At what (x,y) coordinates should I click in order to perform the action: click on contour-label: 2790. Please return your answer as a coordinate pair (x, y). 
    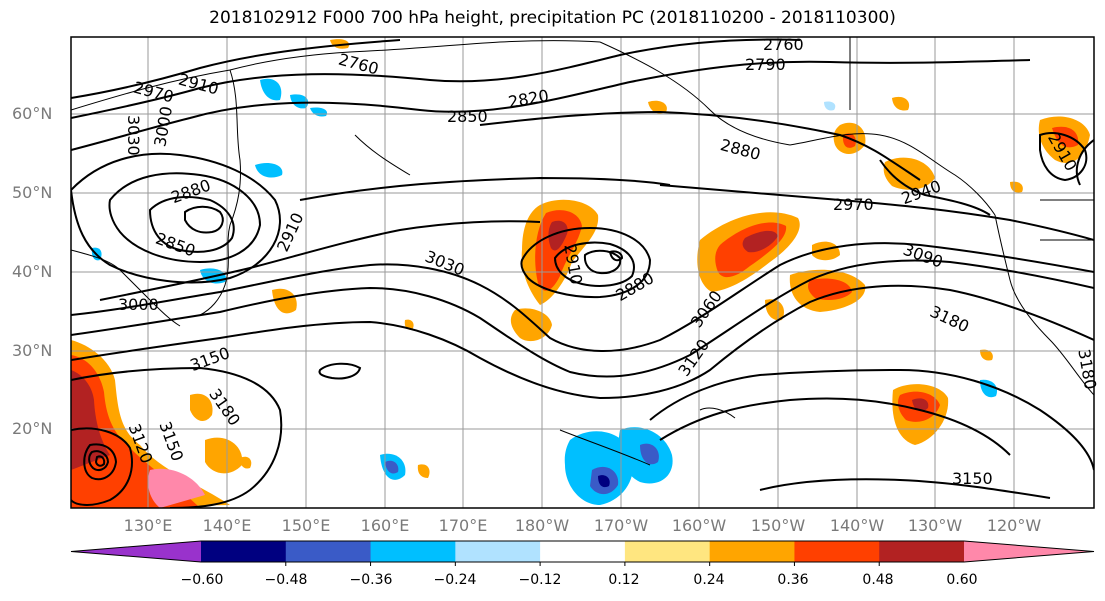
    Looking at the image, I should click on (765, 64).